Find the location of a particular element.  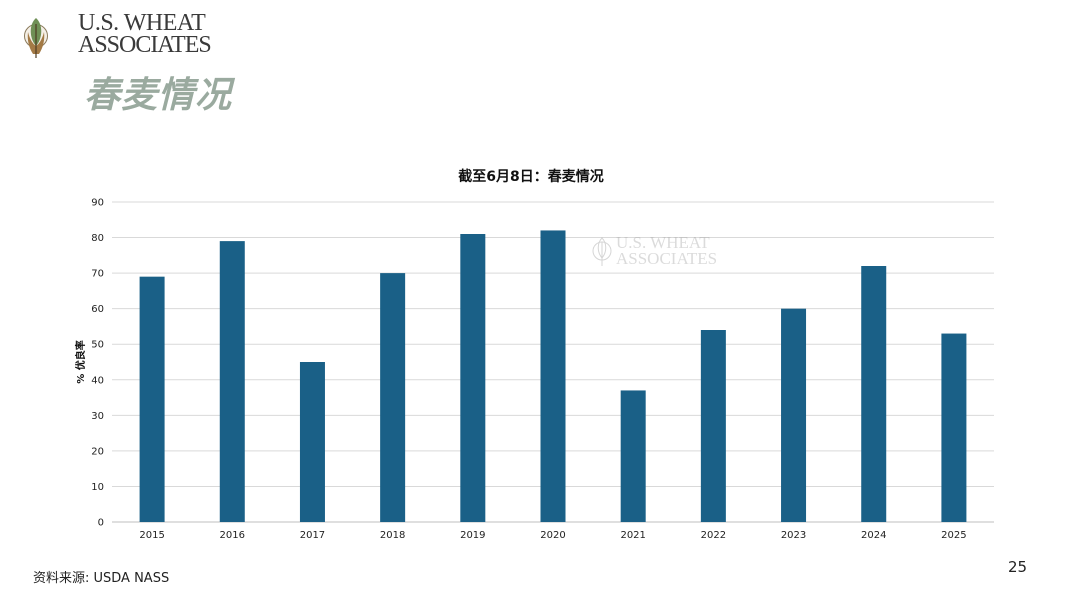

y-tick-label: 30 is located at coordinates (97, 416).